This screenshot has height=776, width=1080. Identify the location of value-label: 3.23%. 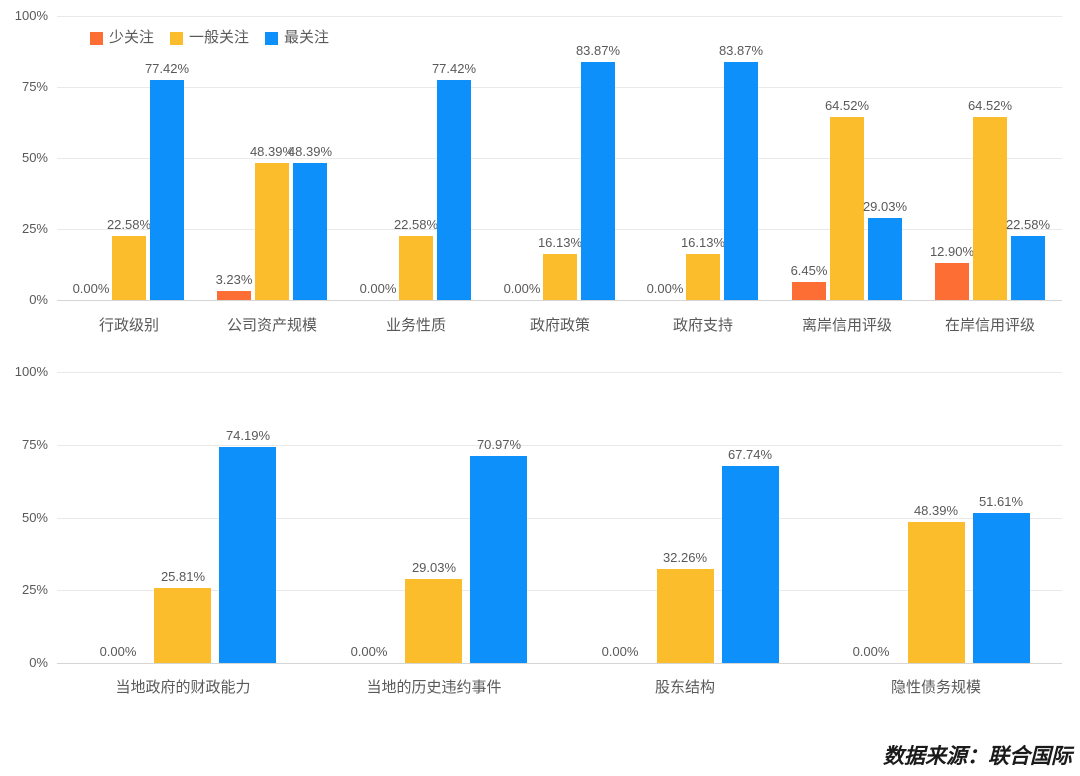
(234, 279).